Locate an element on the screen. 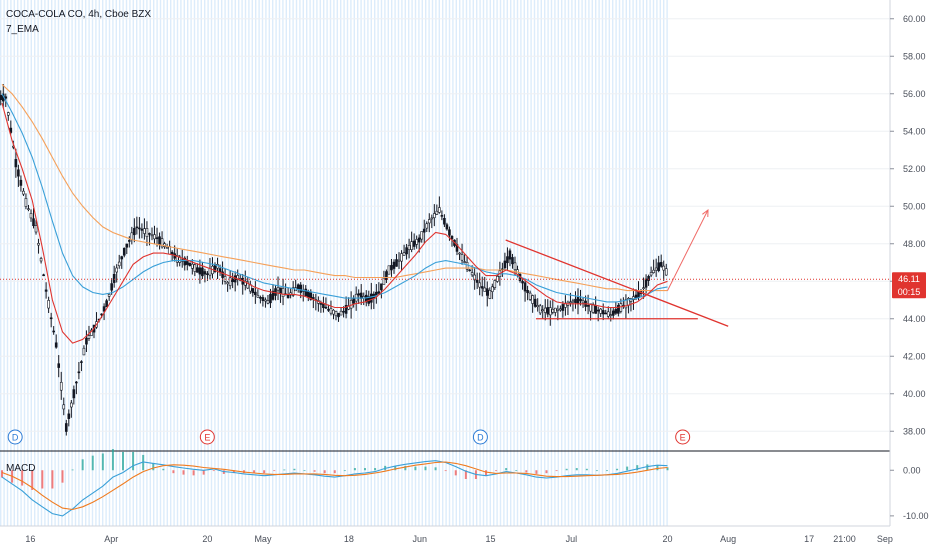 This screenshot has width=932, height=550. drawings is located at coordinates (617, 267).